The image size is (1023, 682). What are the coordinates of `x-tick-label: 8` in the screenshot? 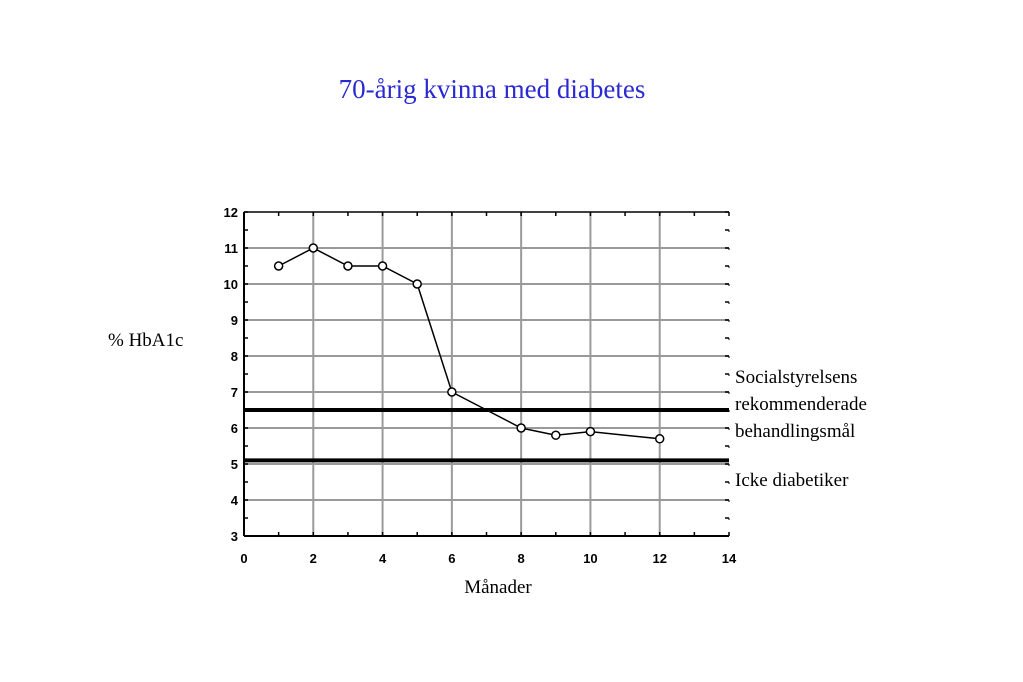 It's located at (521, 558).